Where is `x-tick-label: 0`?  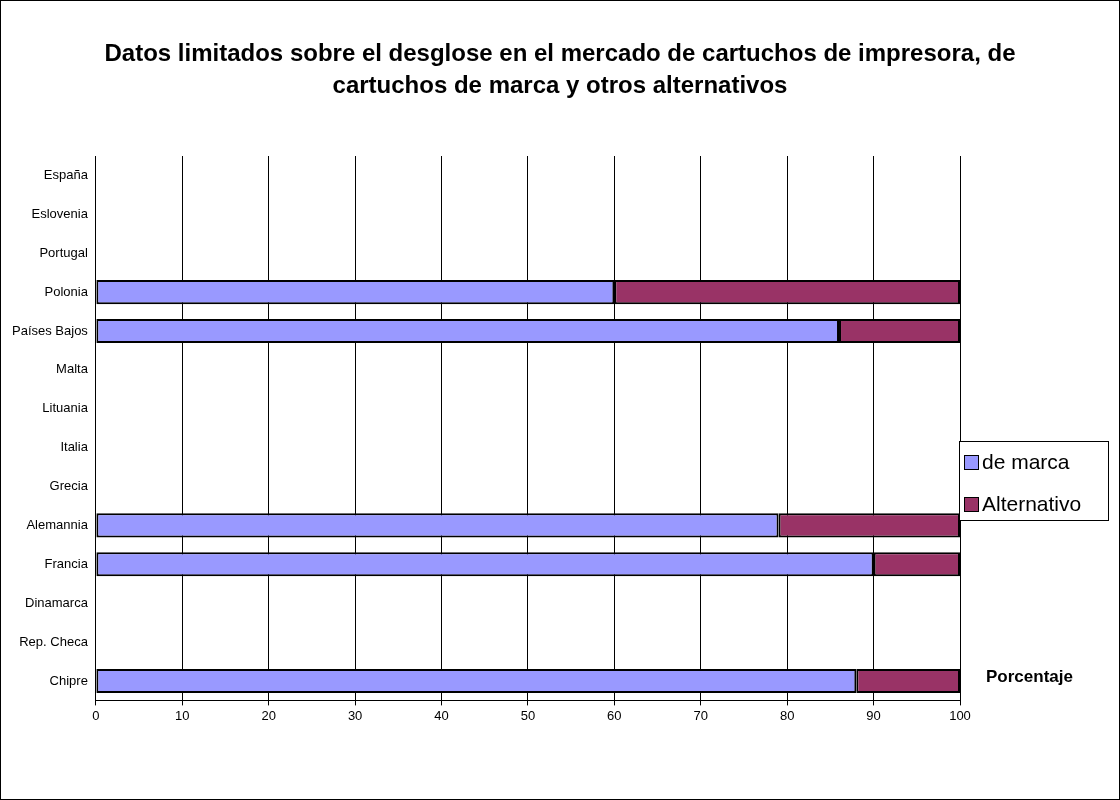
x-tick-label: 0 is located at coordinates (96, 715).